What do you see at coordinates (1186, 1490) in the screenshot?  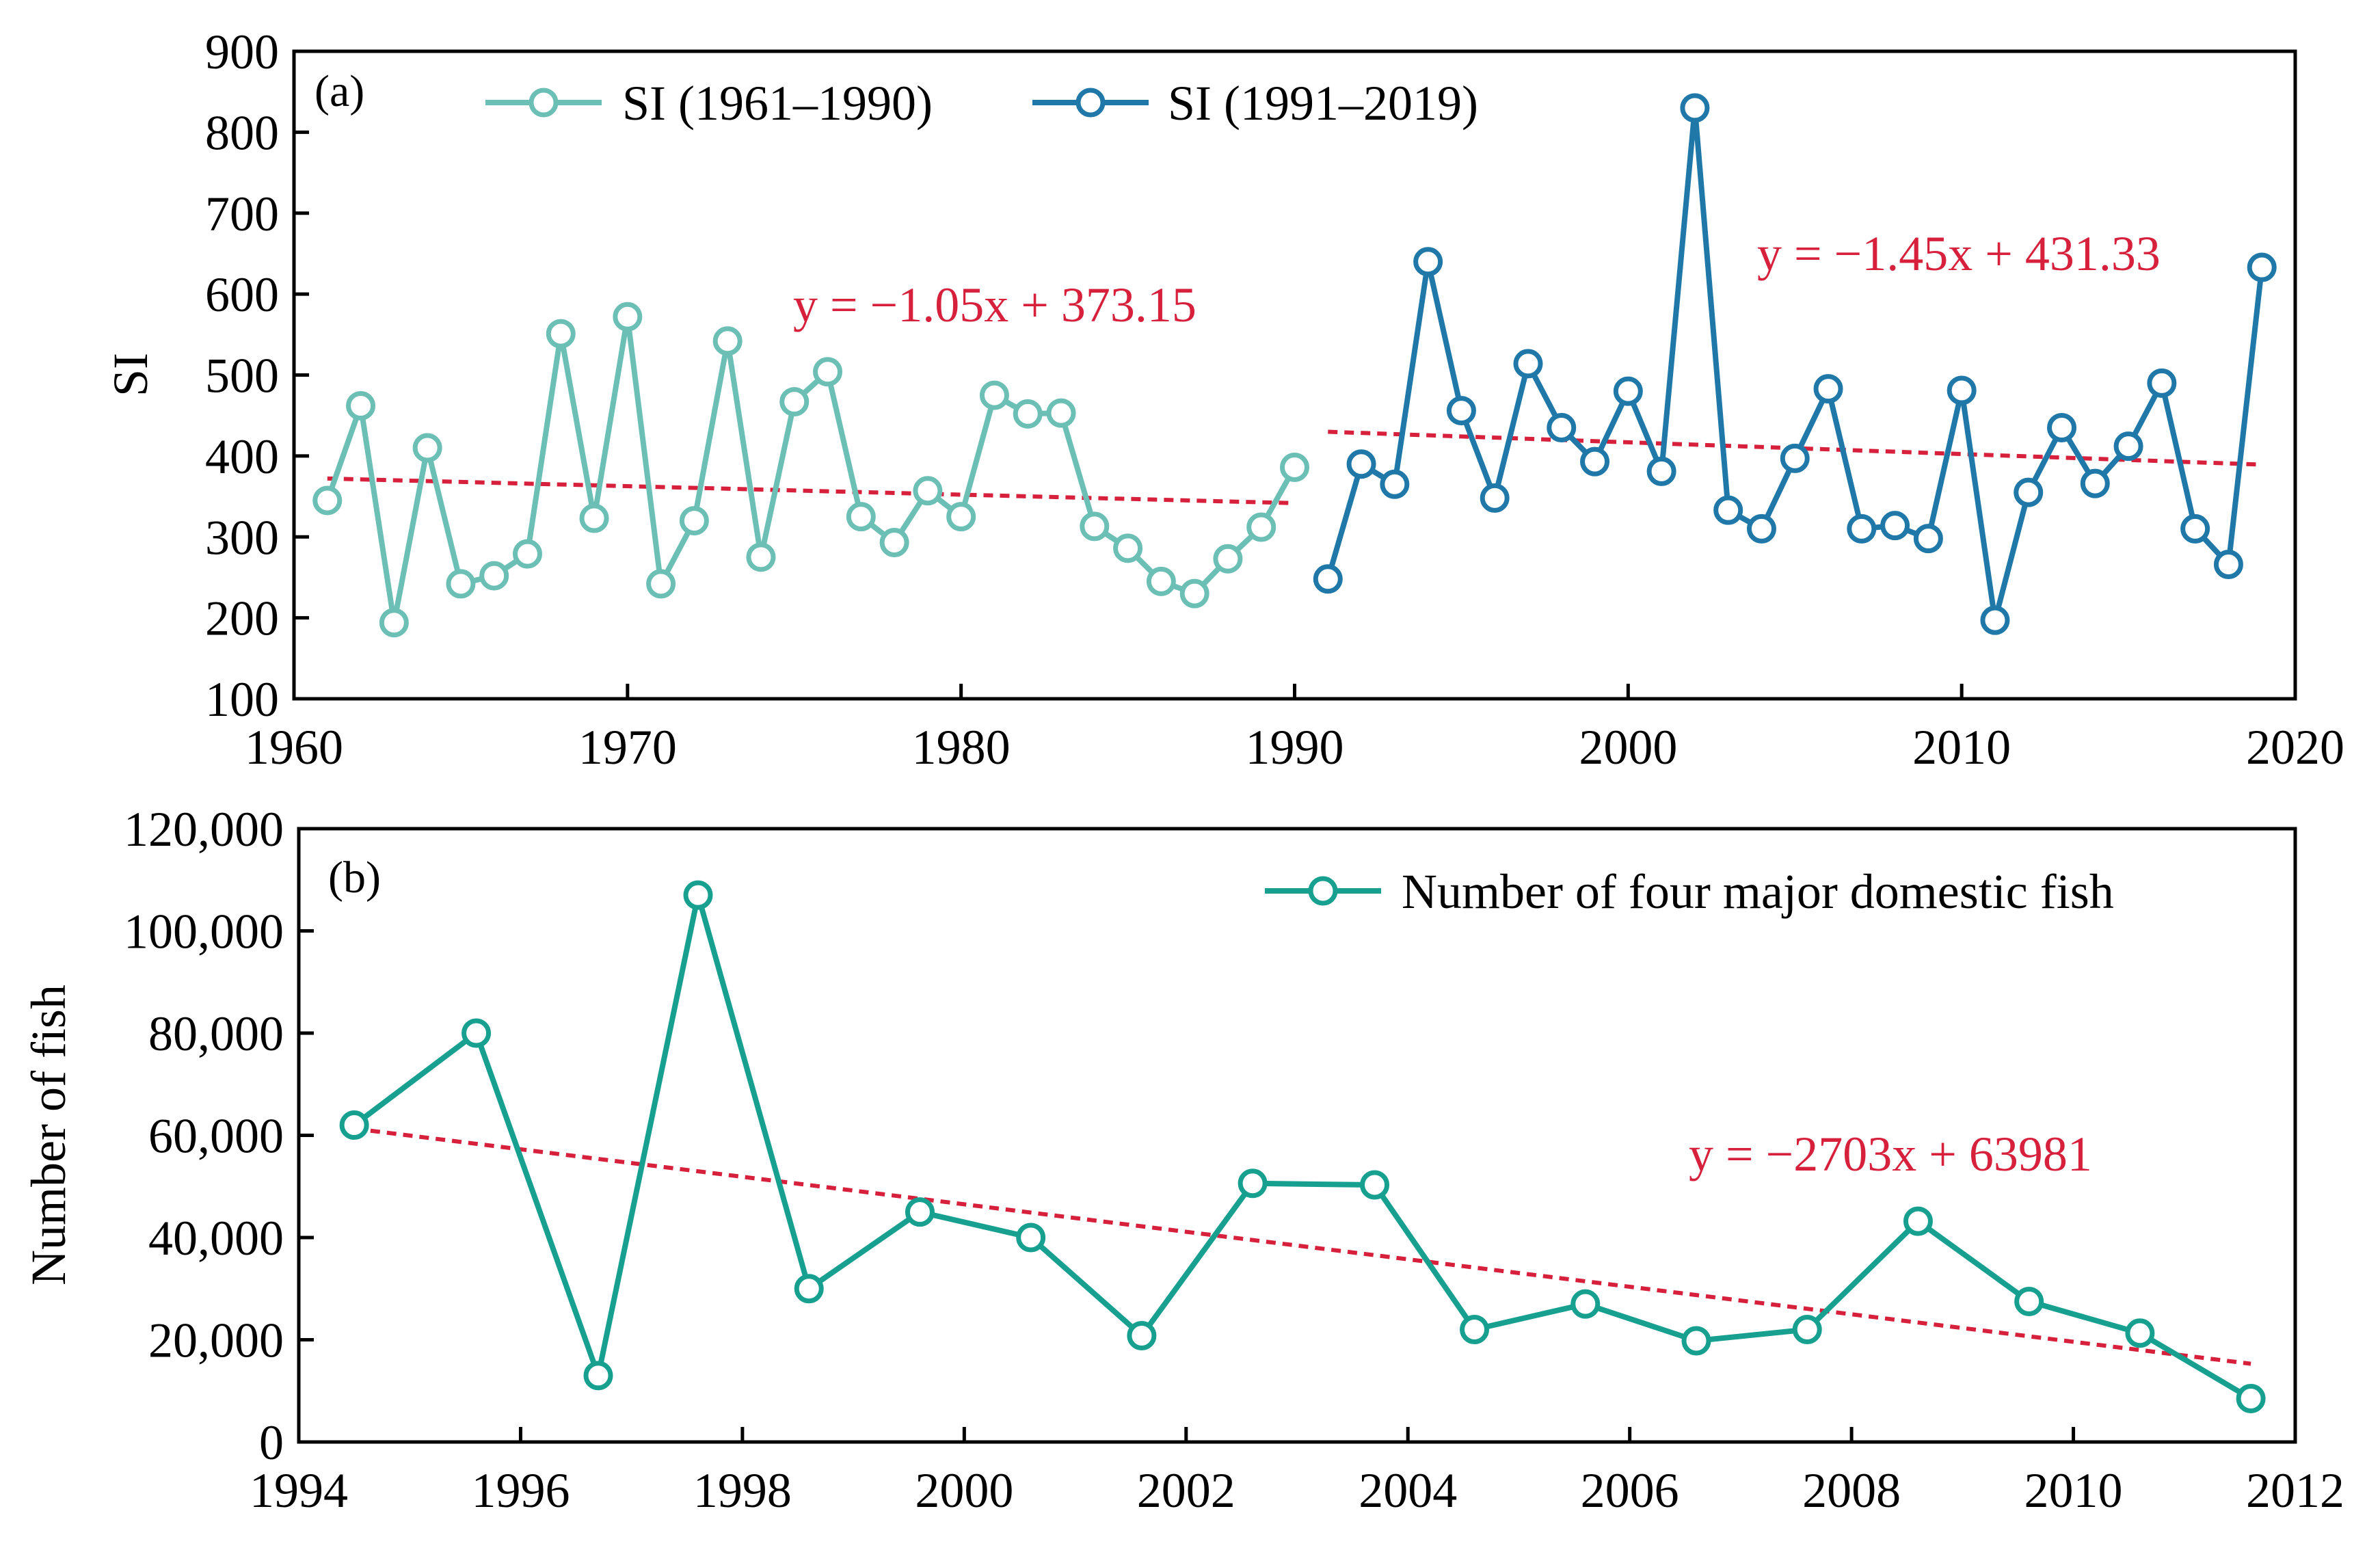 I see `x-tick-label: 2002` at bounding box center [1186, 1490].